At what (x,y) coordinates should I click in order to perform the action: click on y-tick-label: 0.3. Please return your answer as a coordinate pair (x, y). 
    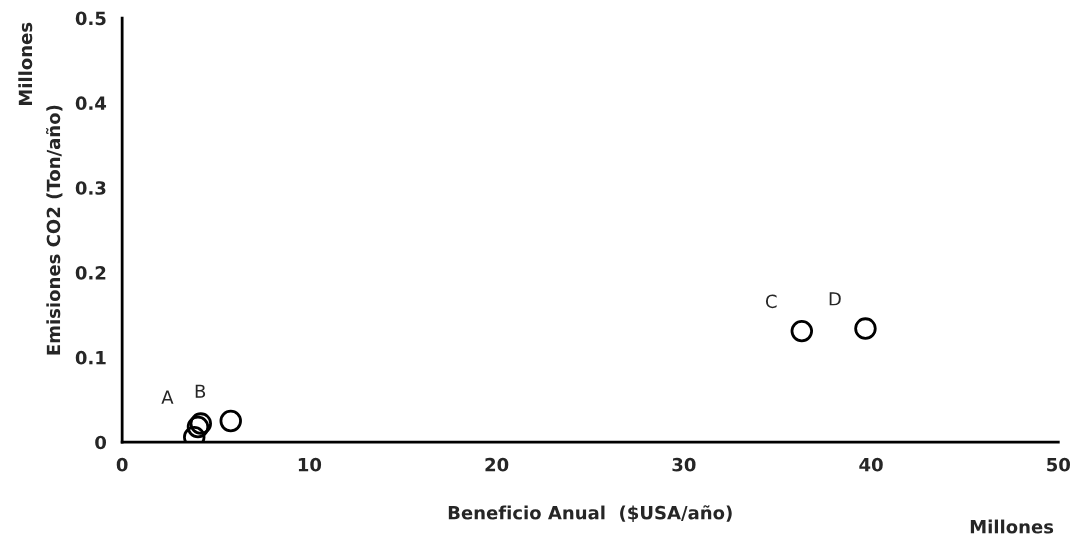
    Looking at the image, I should click on (90, 188).